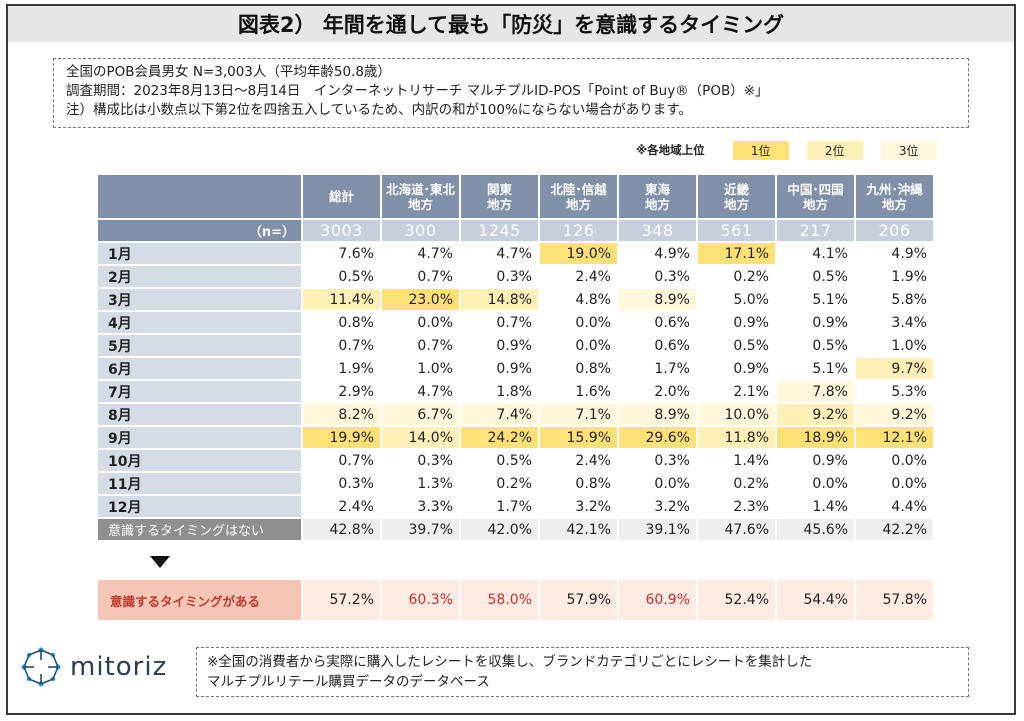  I want to click on column-header-line: 関東, so click(499, 189).